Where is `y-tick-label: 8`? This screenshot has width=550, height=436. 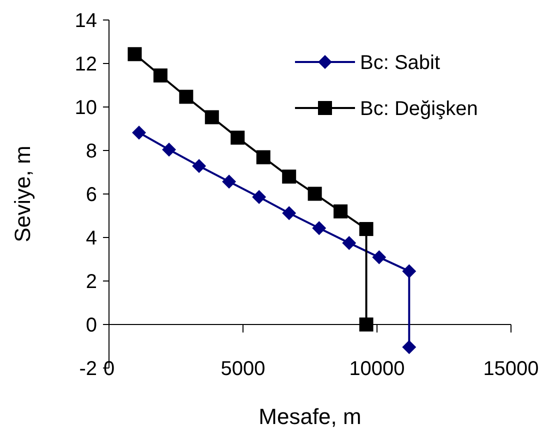 y-tick-label: 8 is located at coordinates (91, 151).